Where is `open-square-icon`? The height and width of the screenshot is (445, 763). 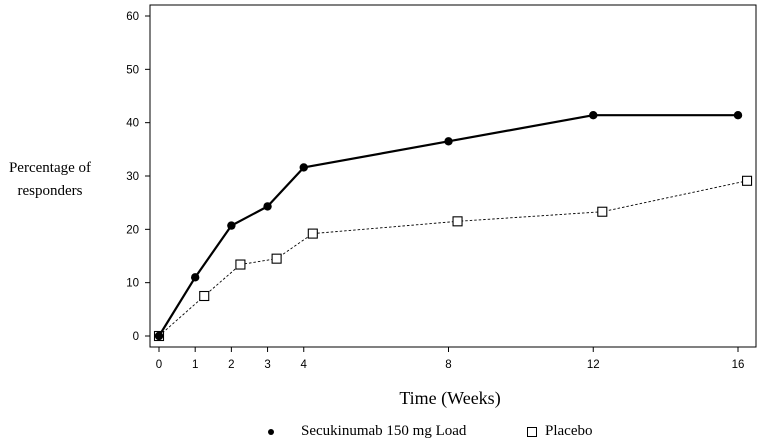 open-square-icon is located at coordinates (532, 431).